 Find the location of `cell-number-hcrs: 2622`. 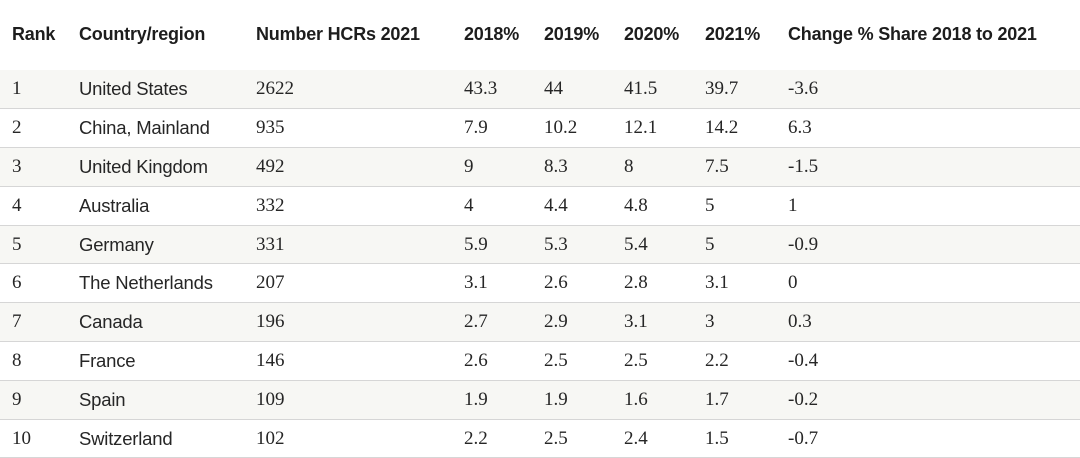

cell-number-hcrs: 2622 is located at coordinates (275, 89).